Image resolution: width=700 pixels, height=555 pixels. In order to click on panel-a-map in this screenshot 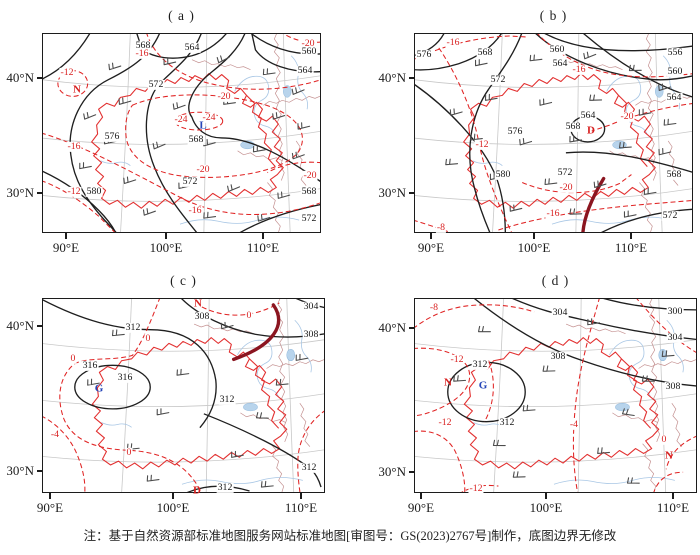, I will do `click(181, 133)`.